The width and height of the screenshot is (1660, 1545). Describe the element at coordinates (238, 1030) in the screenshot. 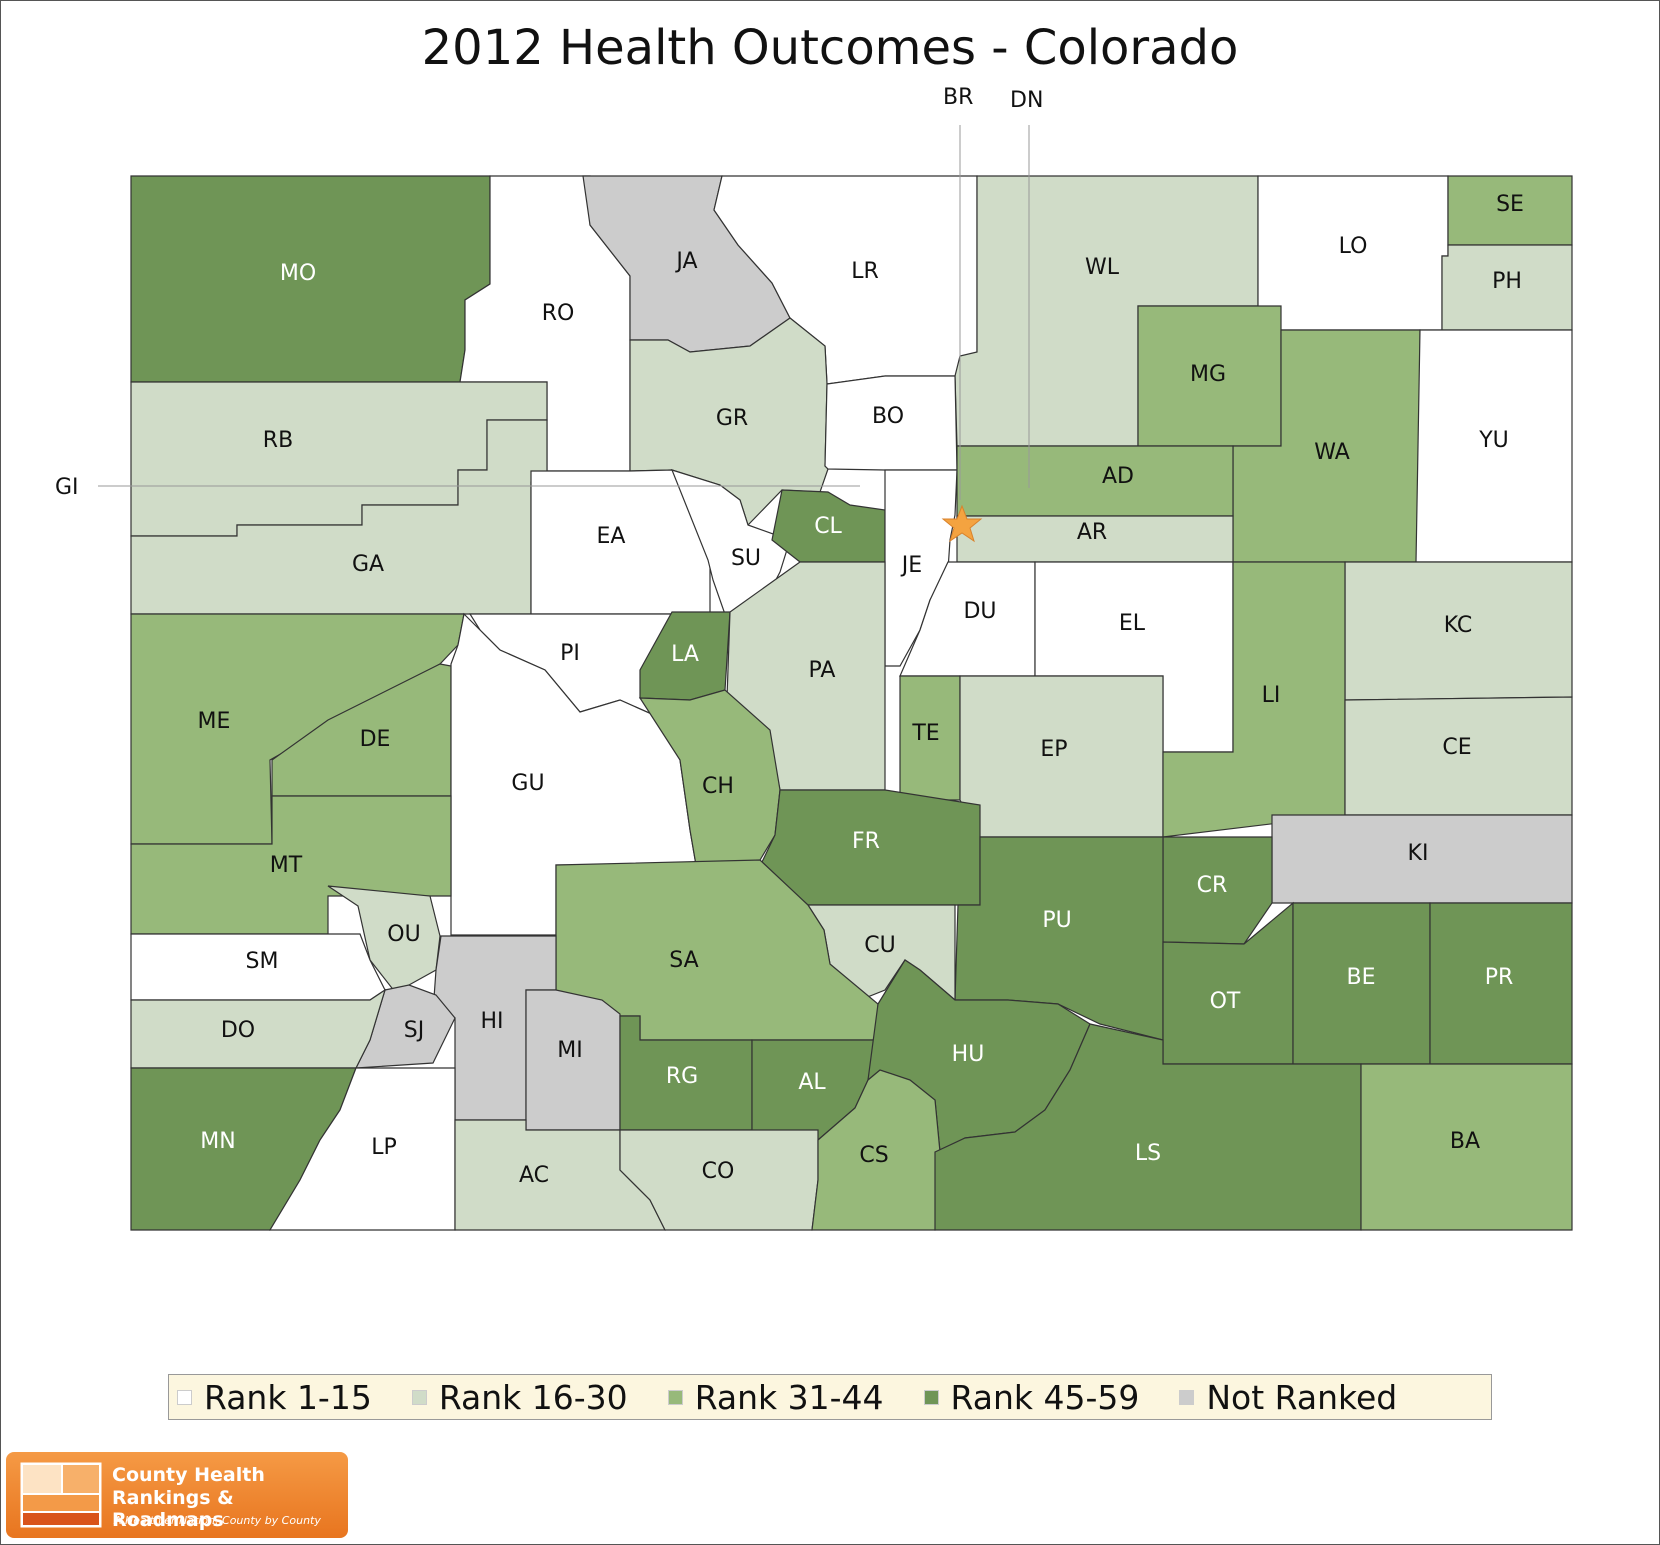

I see `county-label-do: DO` at that location.